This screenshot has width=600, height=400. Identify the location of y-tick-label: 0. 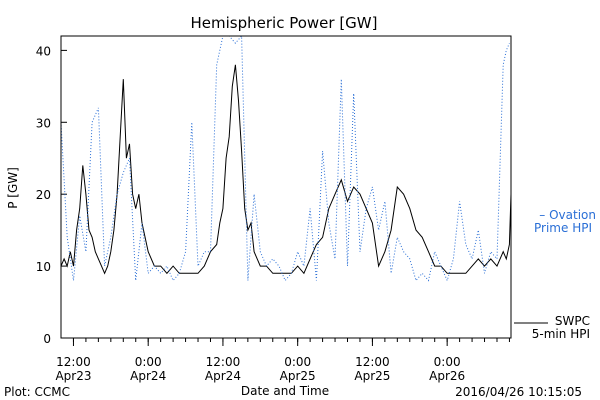
(47, 339).